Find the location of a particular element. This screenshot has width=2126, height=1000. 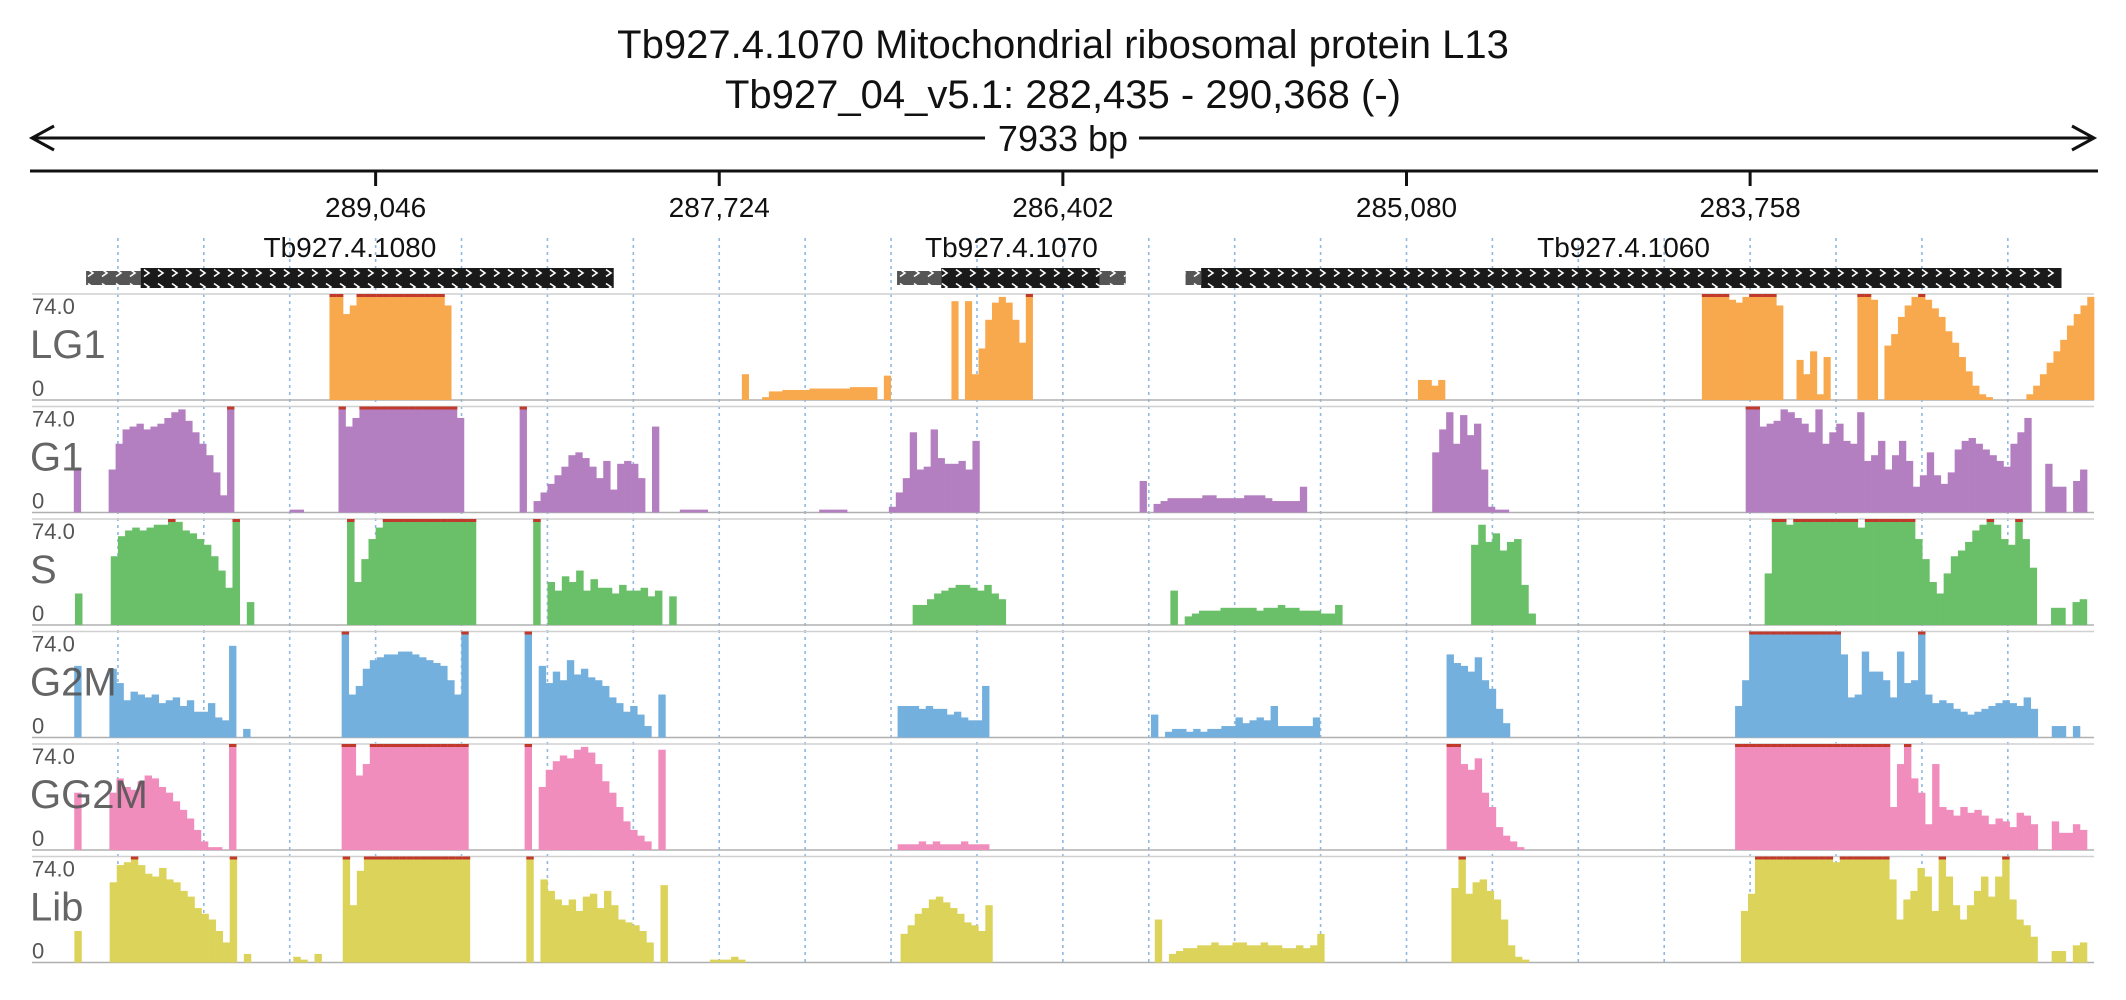

gene-model: Tb927.4.1060 is located at coordinates (1623, 260).